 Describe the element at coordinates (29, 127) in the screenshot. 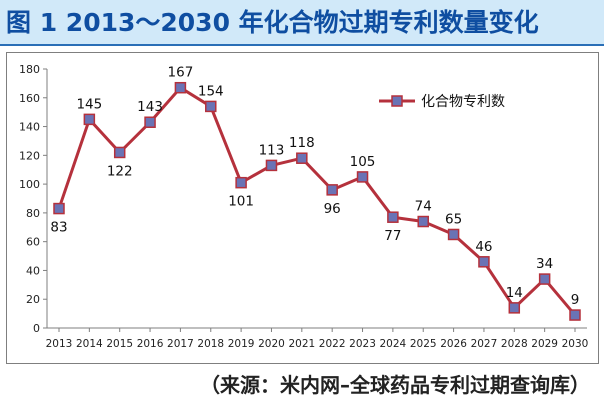

I see `y-tick-label: 140` at that location.